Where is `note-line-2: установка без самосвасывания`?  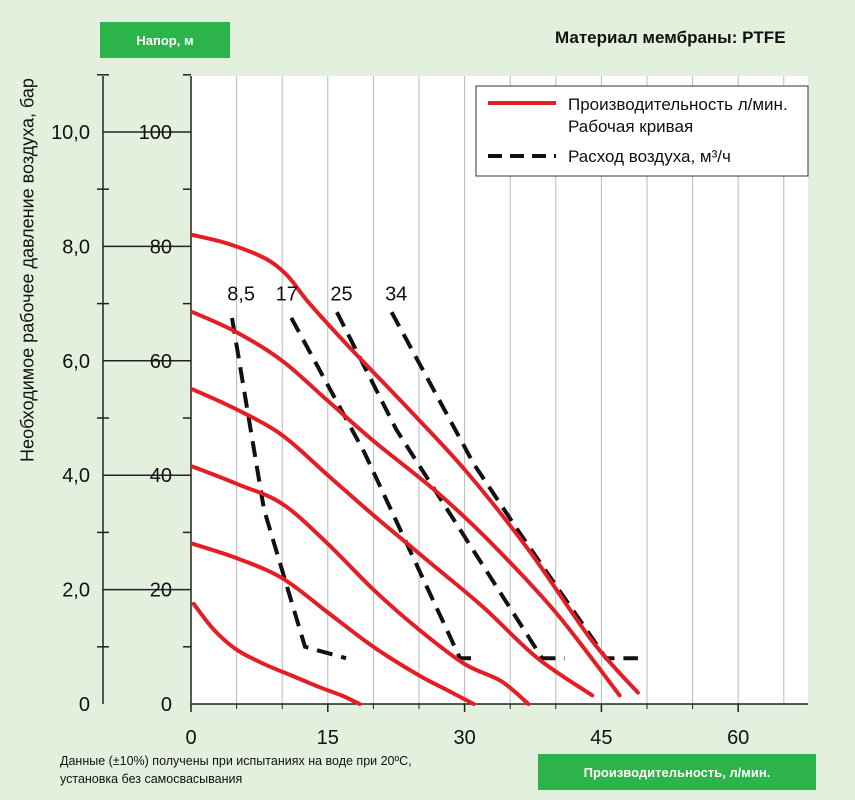 note-line-2: установка без самосвасывания is located at coordinates (151, 779).